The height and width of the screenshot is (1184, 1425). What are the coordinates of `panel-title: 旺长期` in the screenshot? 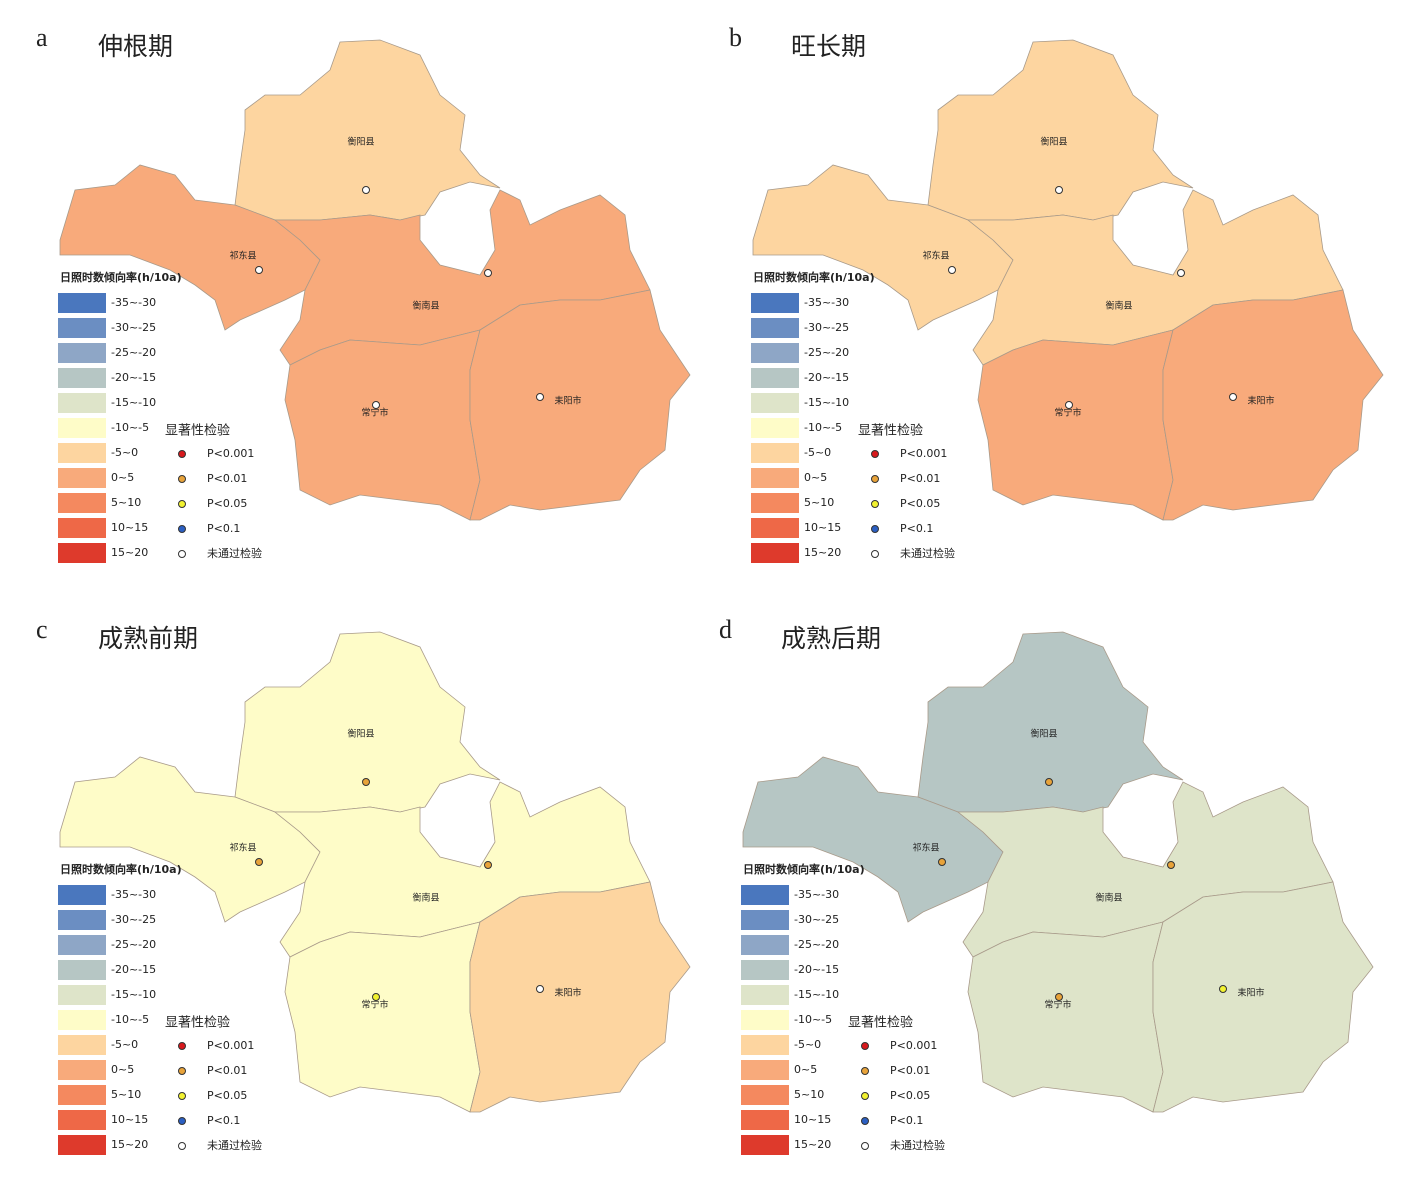 It's located at (828, 46).